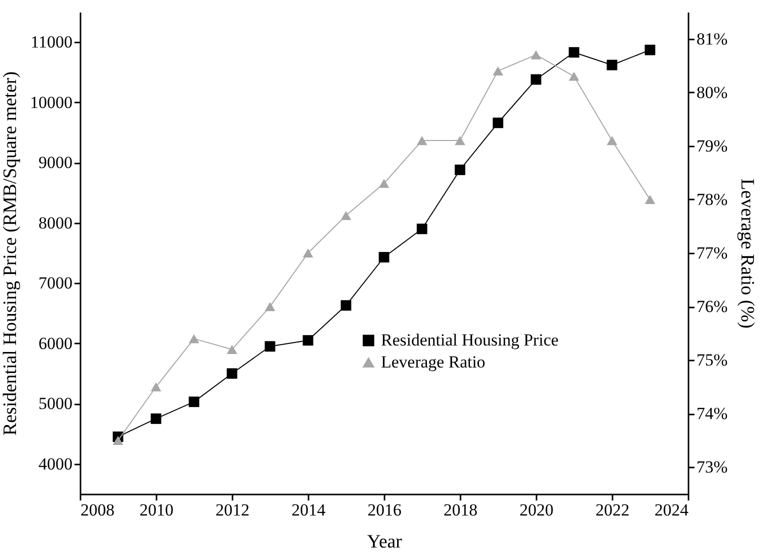  Describe the element at coordinates (712, 360) in the screenshot. I see `y2-tick-label: 75%` at that location.